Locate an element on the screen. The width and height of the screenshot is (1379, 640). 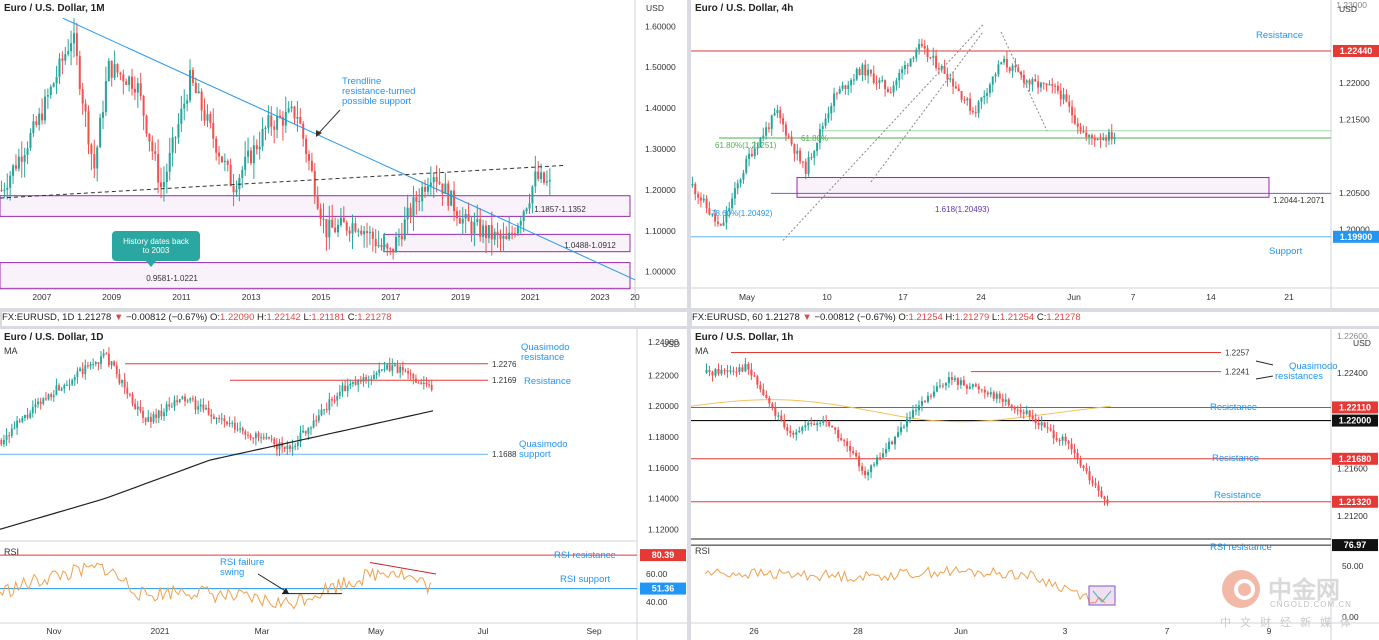
monthly-title: Euro / U.S. Dollar, 1M is located at coordinates (54, 8).